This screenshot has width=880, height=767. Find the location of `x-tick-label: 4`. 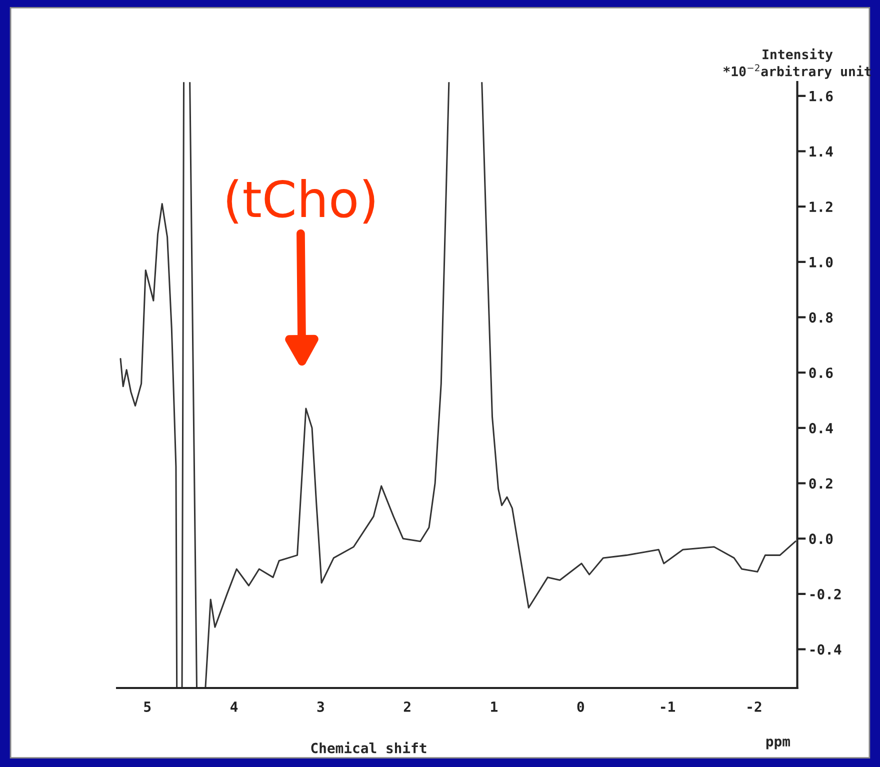

x-tick-label: 4 is located at coordinates (234, 707).